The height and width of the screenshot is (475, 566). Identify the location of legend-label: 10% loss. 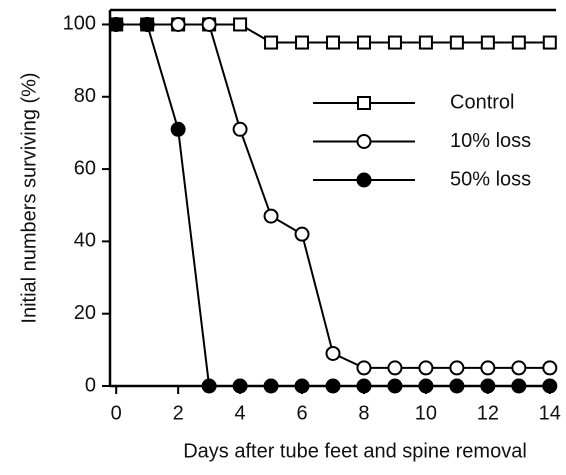
(490, 141).